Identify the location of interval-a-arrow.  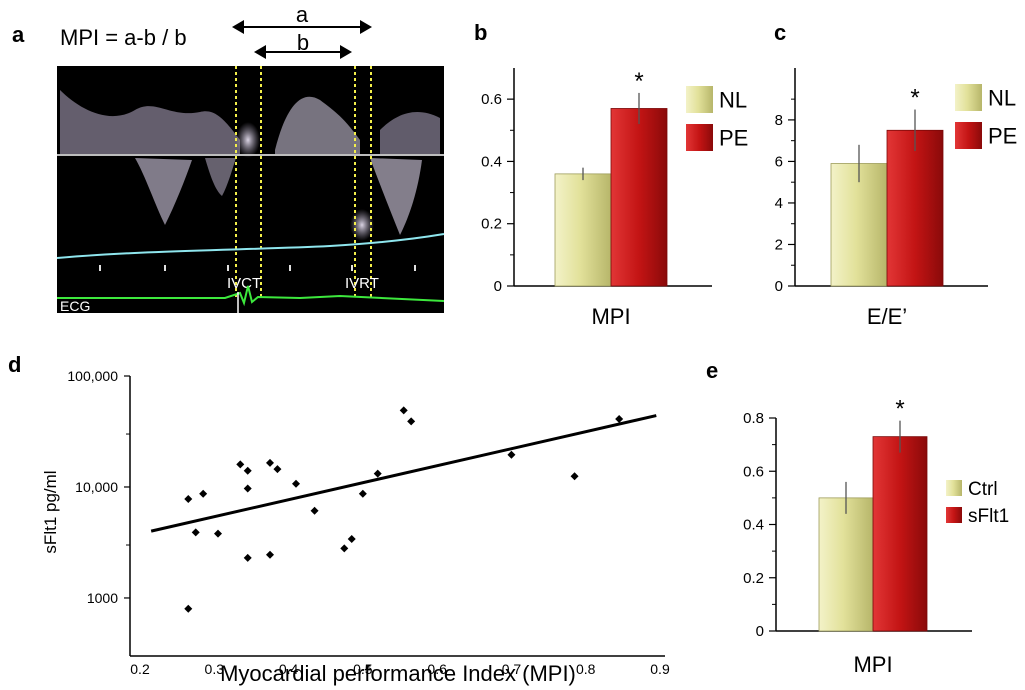
(302, 27).